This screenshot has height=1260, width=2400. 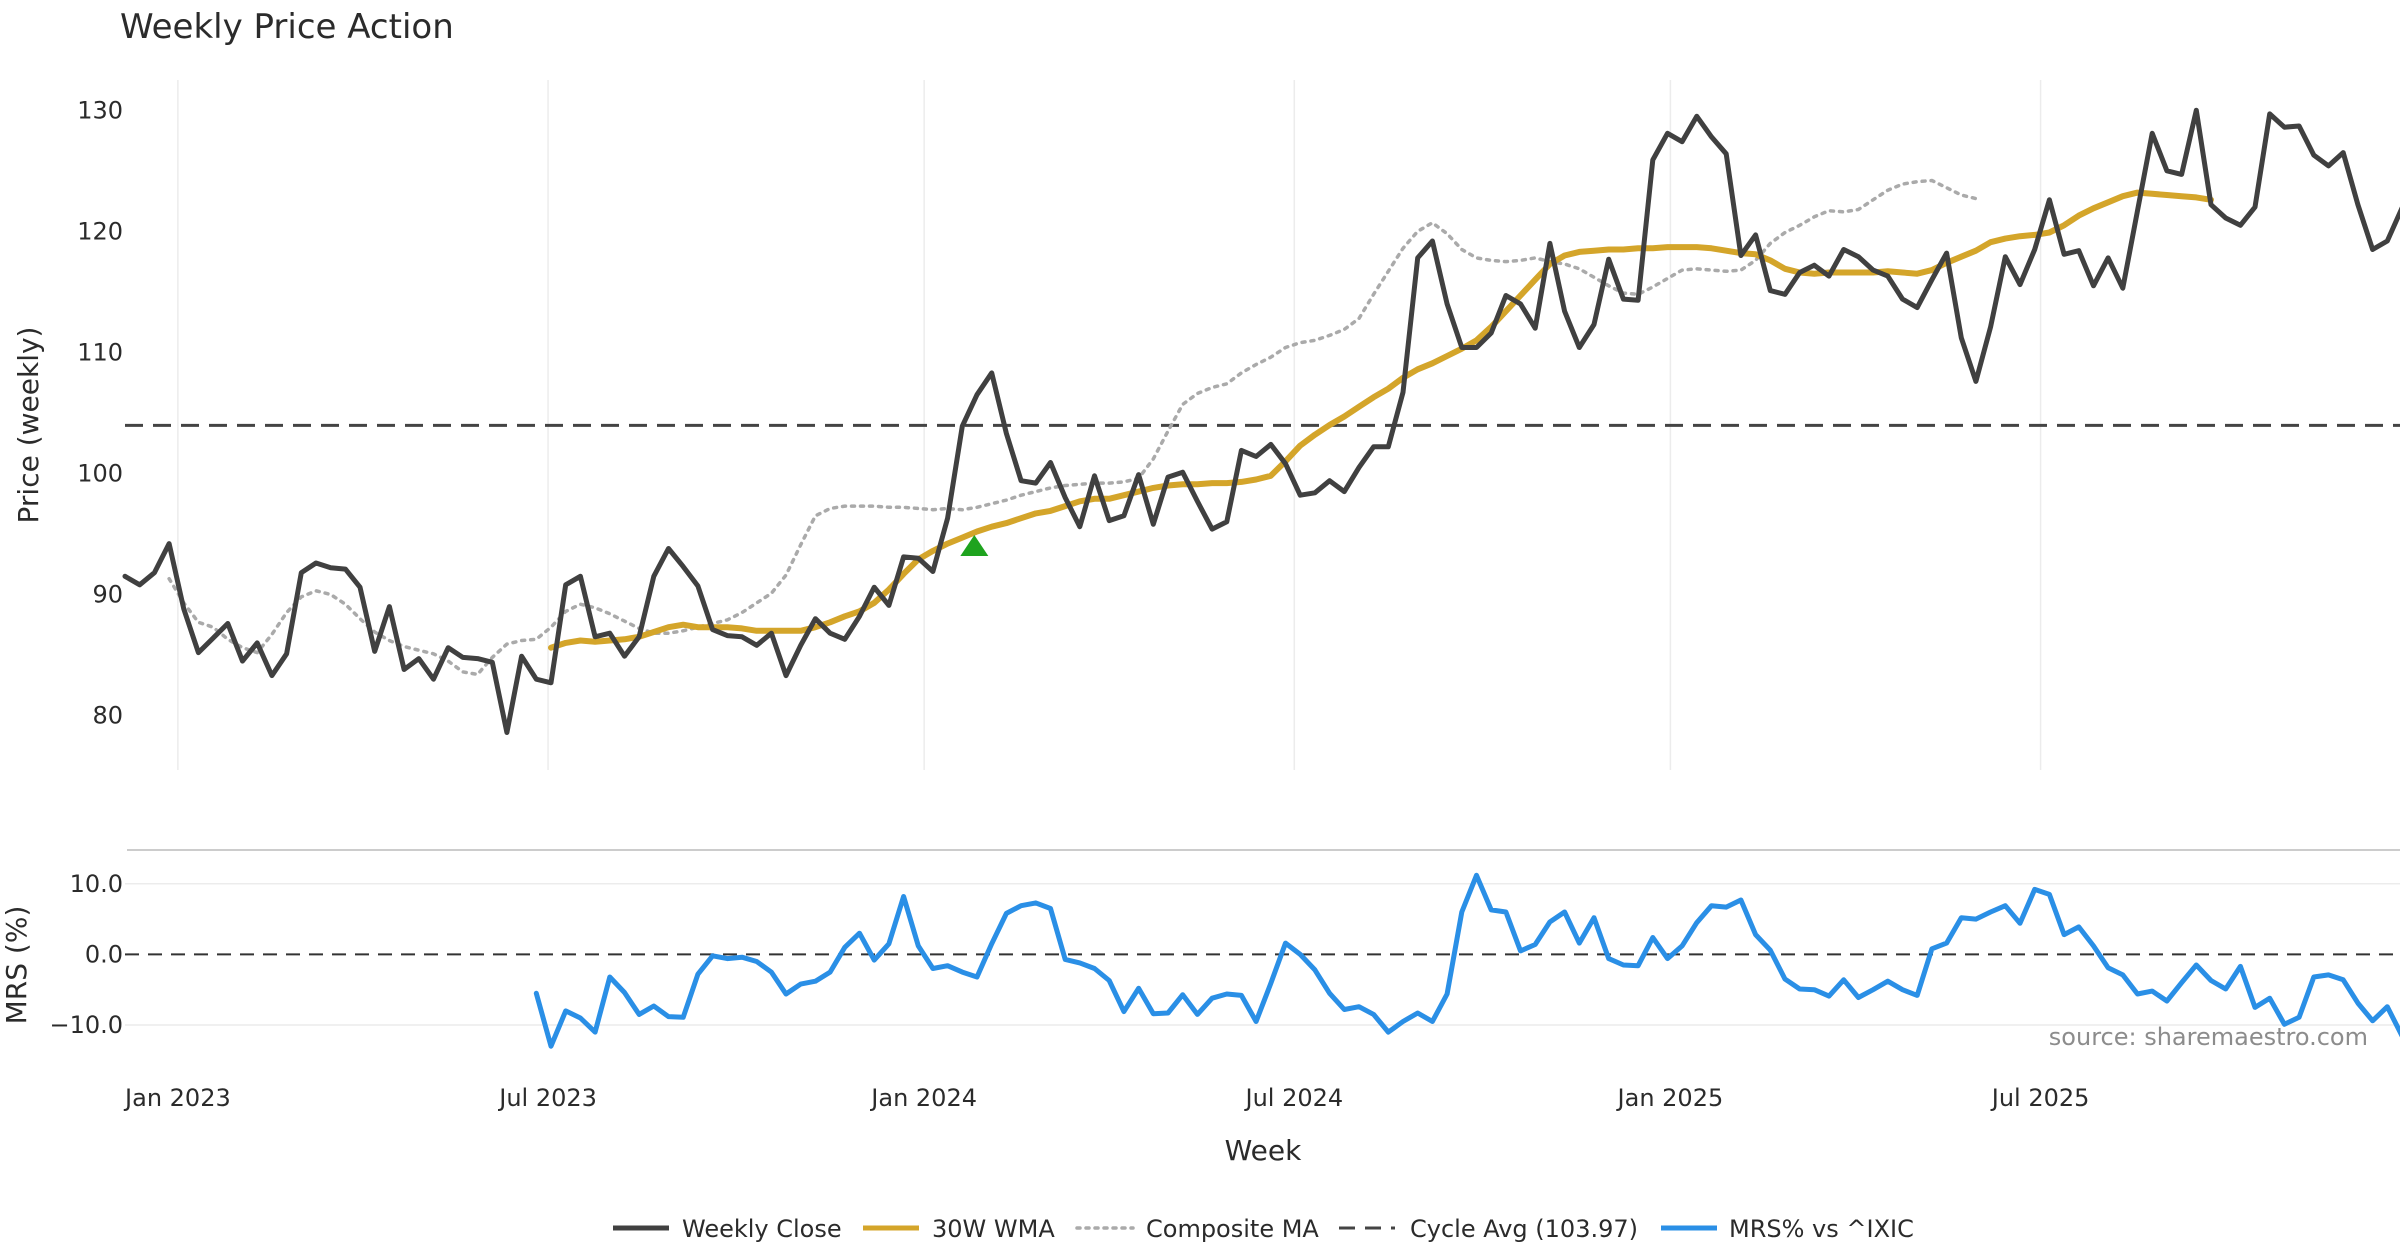 What do you see at coordinates (1263, 1150) in the screenshot?
I see `x-axis-label: Week` at bounding box center [1263, 1150].